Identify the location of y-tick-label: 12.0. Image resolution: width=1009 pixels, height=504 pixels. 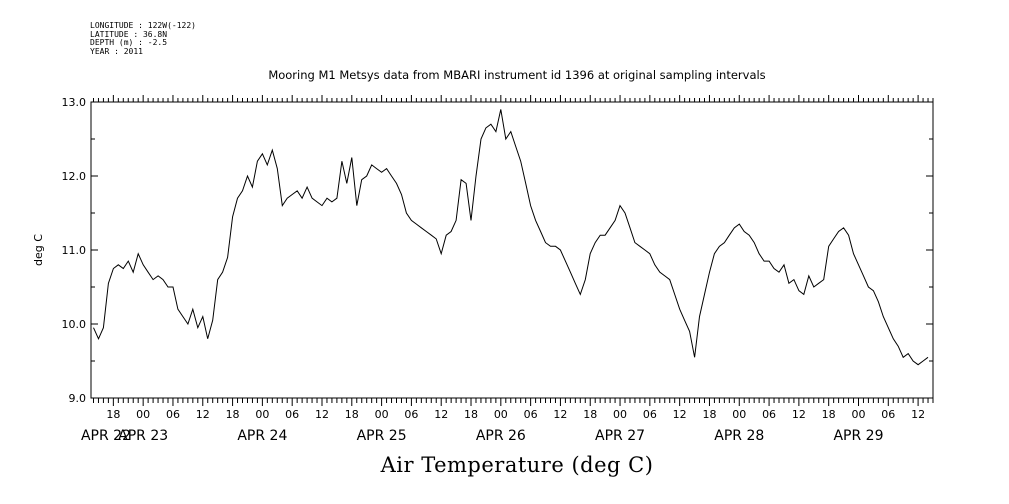
(74, 176).